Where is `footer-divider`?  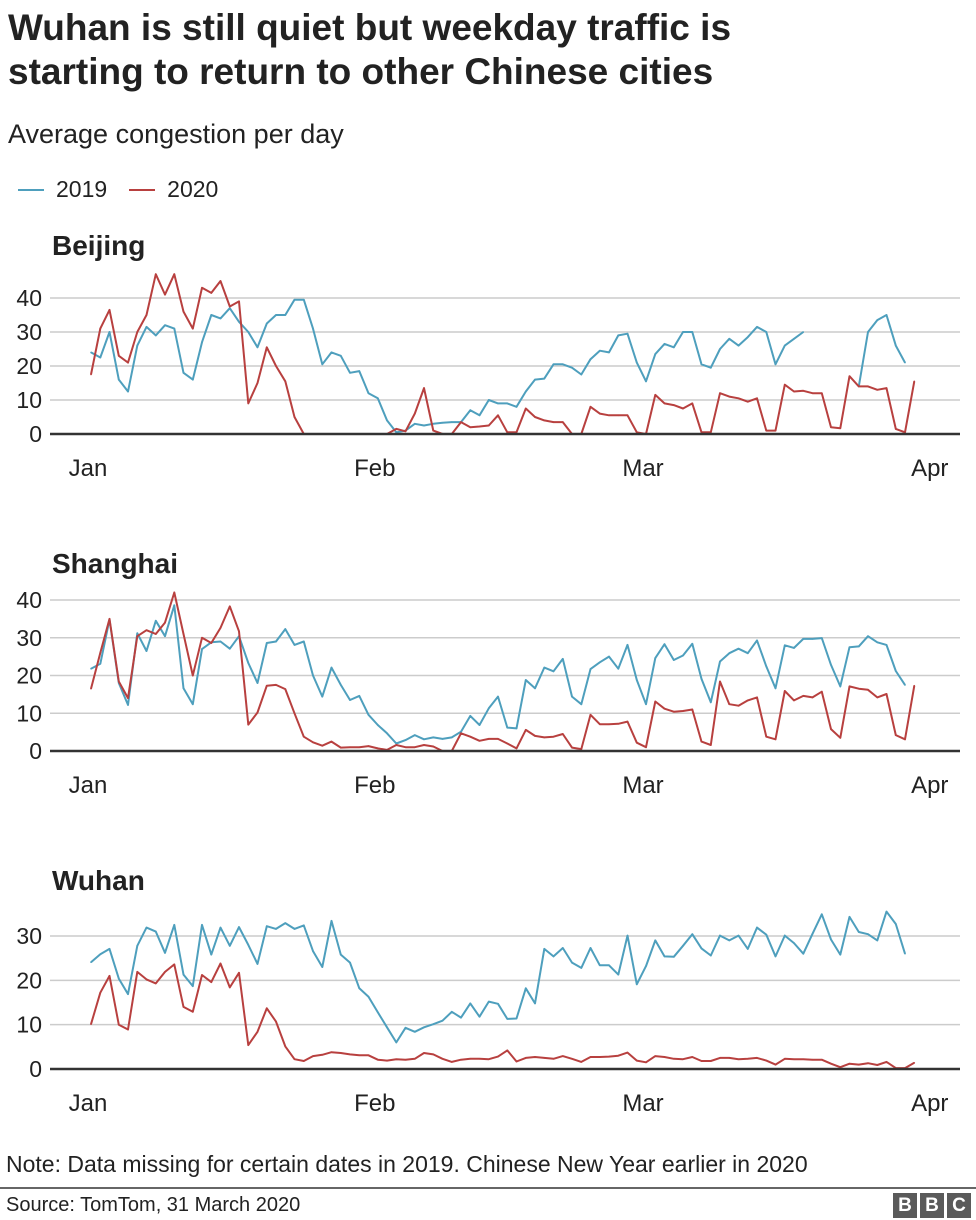 footer-divider is located at coordinates (488, 1188).